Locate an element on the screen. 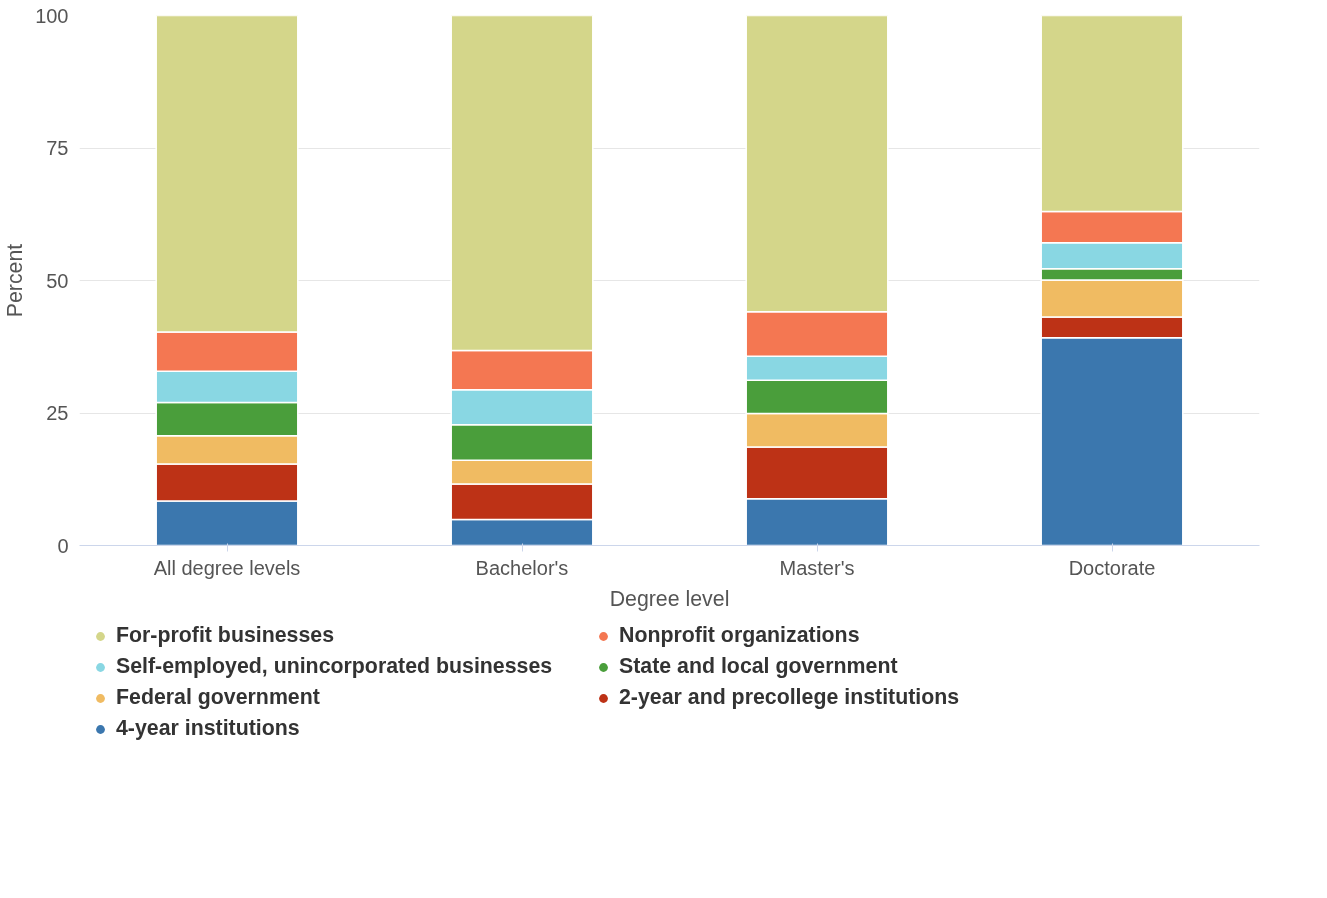 The height and width of the screenshot is (898, 1327). legend-label: 2-year and precollege institutions is located at coordinates (790, 697).